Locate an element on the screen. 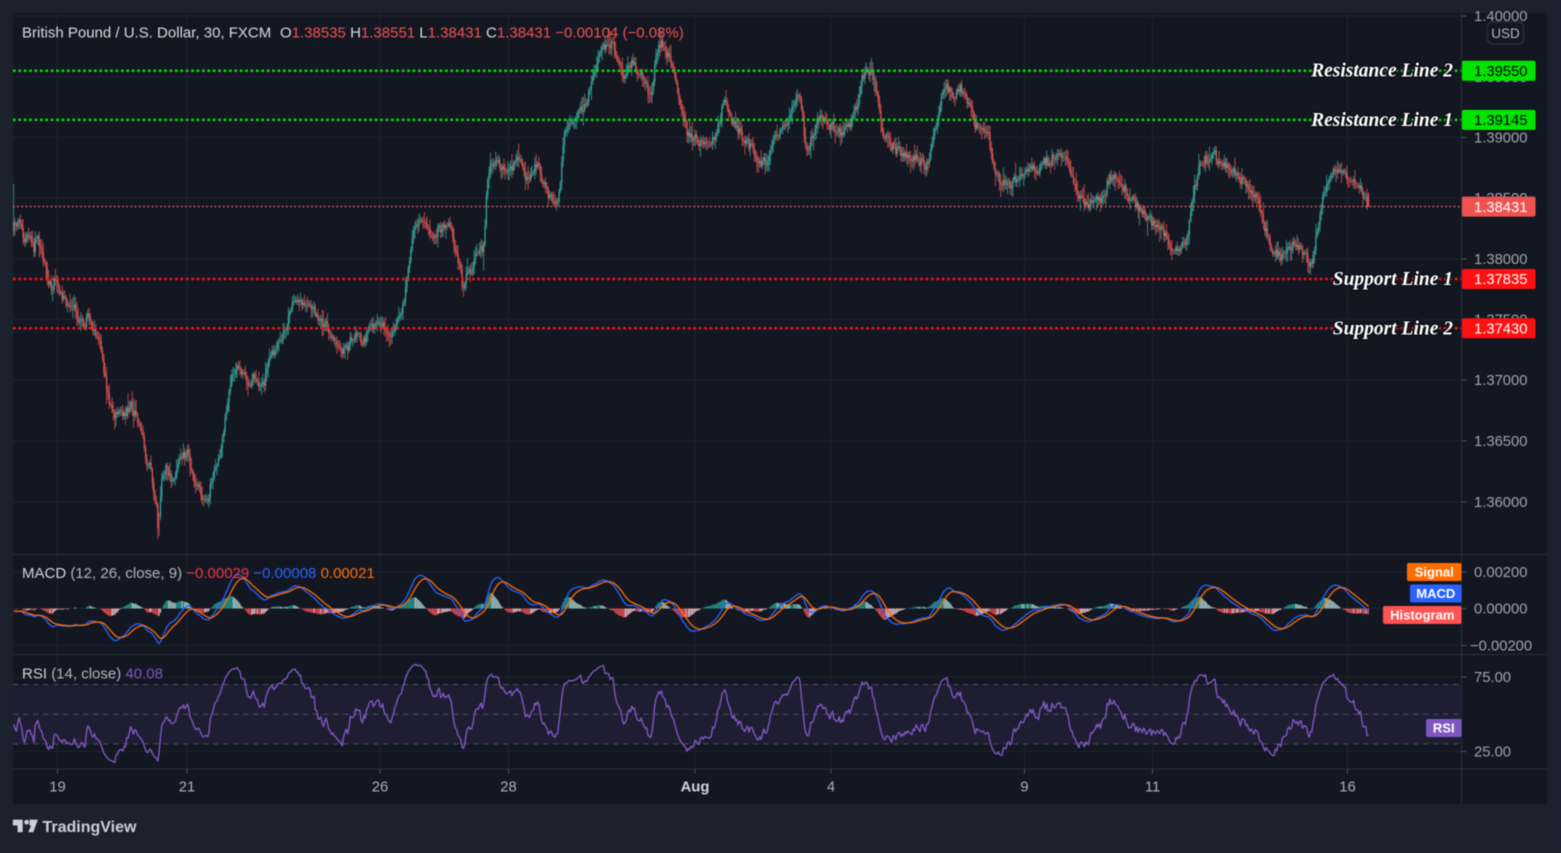  svg-text: 1.37835 is located at coordinates (1501, 280).